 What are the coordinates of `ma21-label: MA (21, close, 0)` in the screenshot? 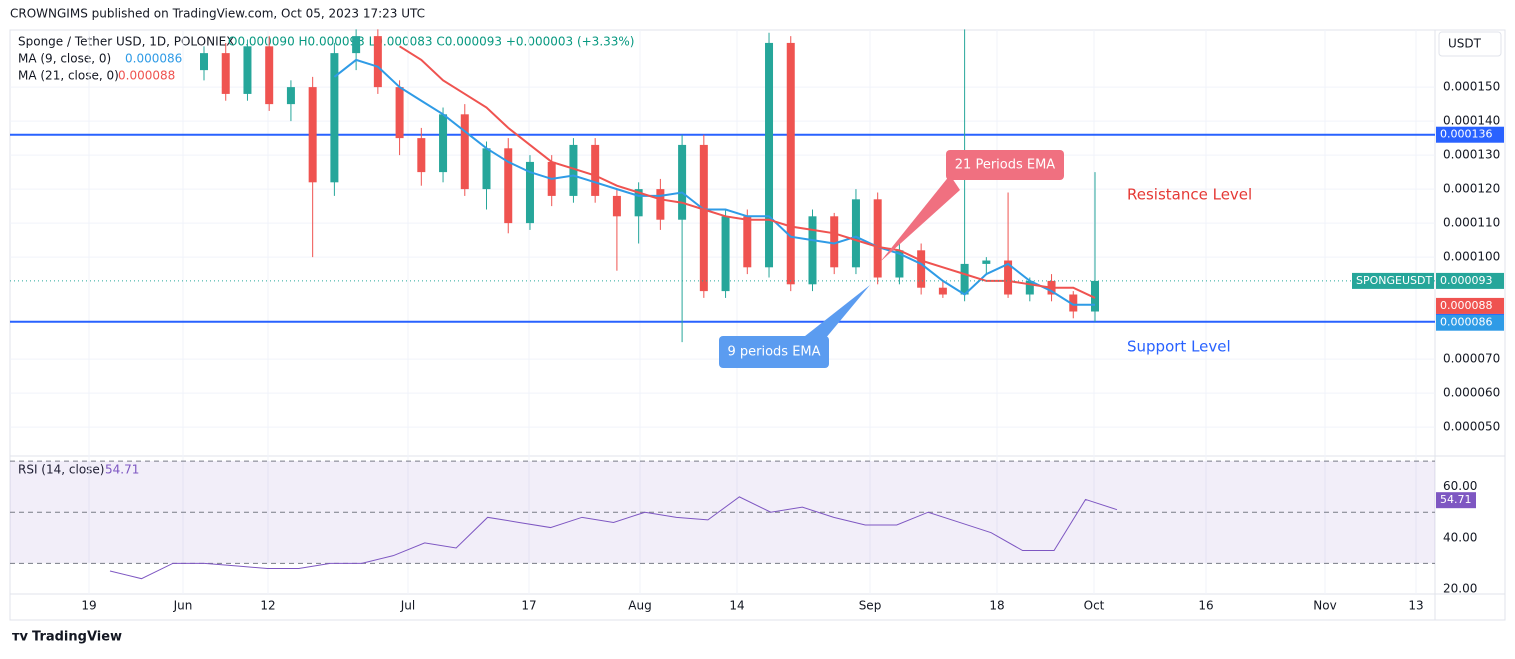 It's located at (68, 76).